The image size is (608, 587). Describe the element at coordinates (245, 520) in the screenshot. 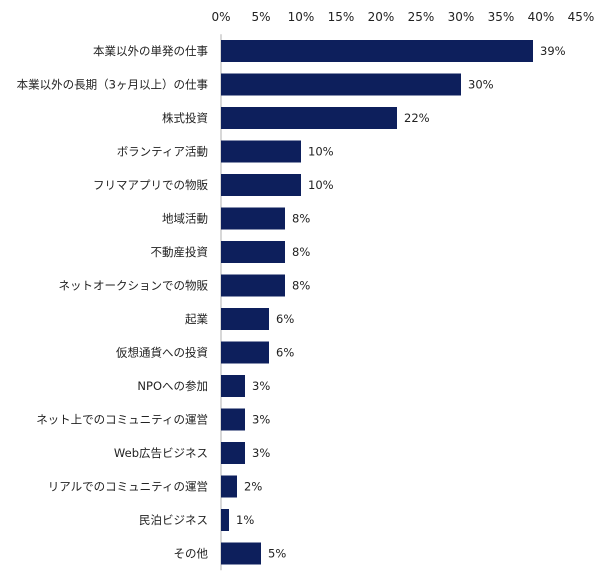

I see `data-label: 1%` at that location.